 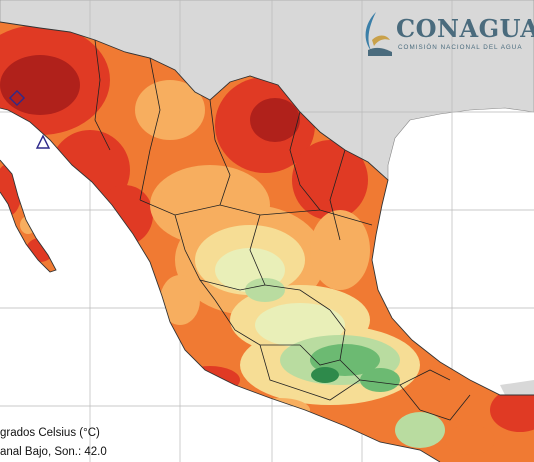 I want to click on legend-max-station: anal Bajo, Son.: 42.0, so click(x=53, y=452).